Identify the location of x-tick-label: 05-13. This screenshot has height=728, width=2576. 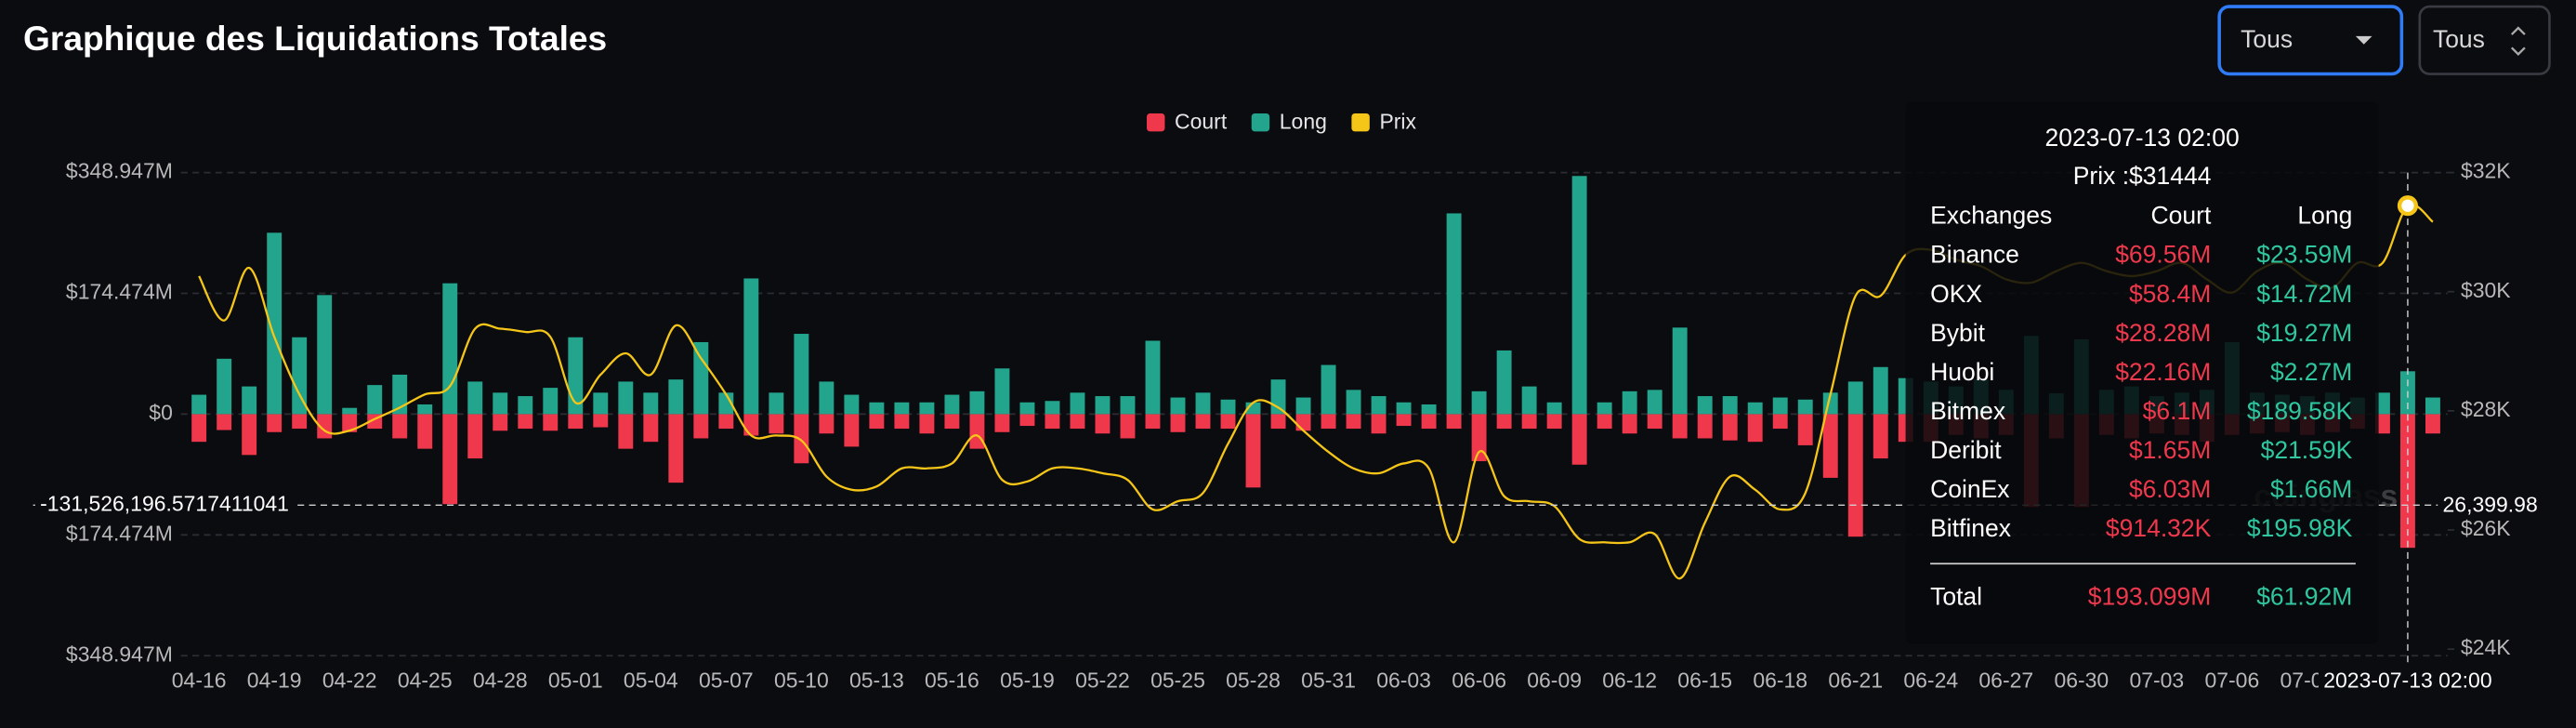
(876, 680).